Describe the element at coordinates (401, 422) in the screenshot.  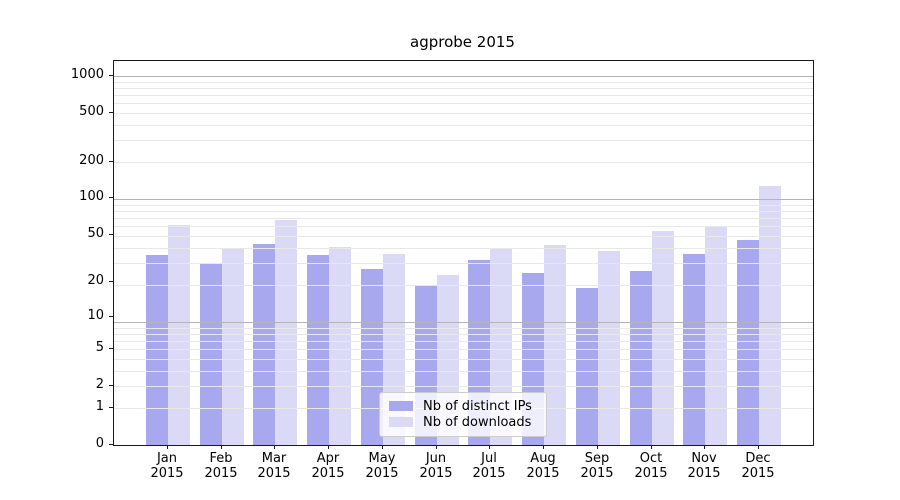
I see `legend-swatch-downloads` at that location.